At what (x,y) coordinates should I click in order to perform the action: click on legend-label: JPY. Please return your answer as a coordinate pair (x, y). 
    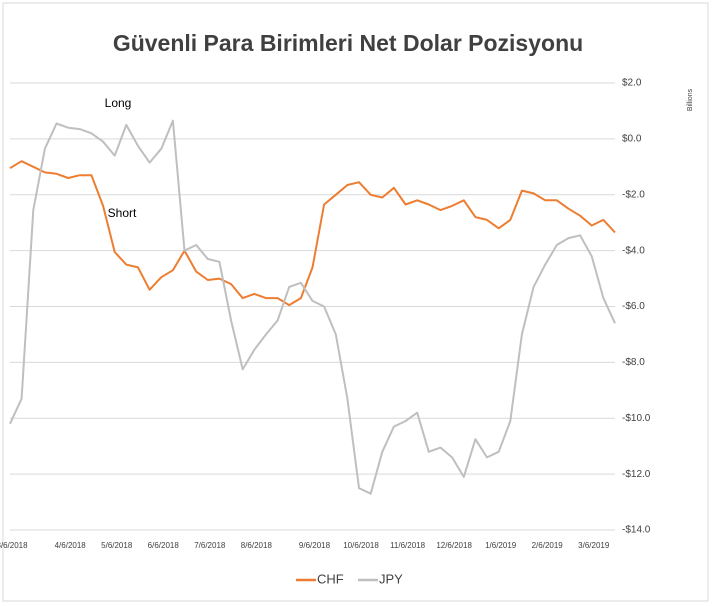
    Looking at the image, I should click on (391, 578).